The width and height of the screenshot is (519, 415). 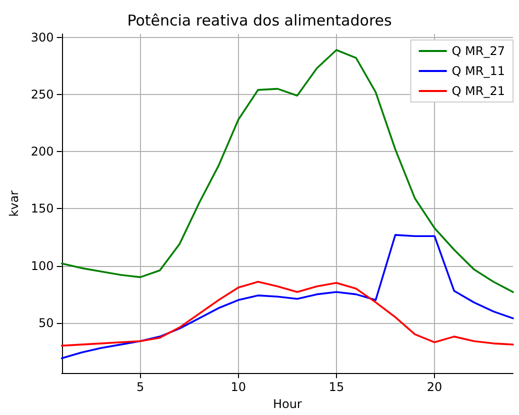 I want to click on x-axis-title: Hour, so click(x=287, y=404).